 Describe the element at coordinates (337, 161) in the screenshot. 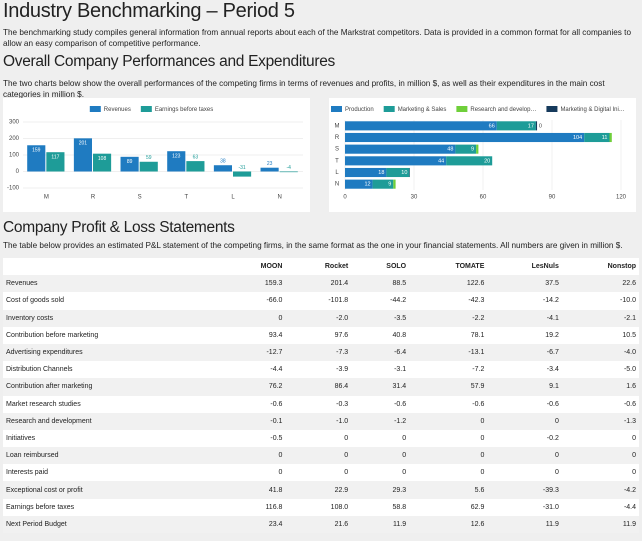

I see `y-tick-label: T` at that location.